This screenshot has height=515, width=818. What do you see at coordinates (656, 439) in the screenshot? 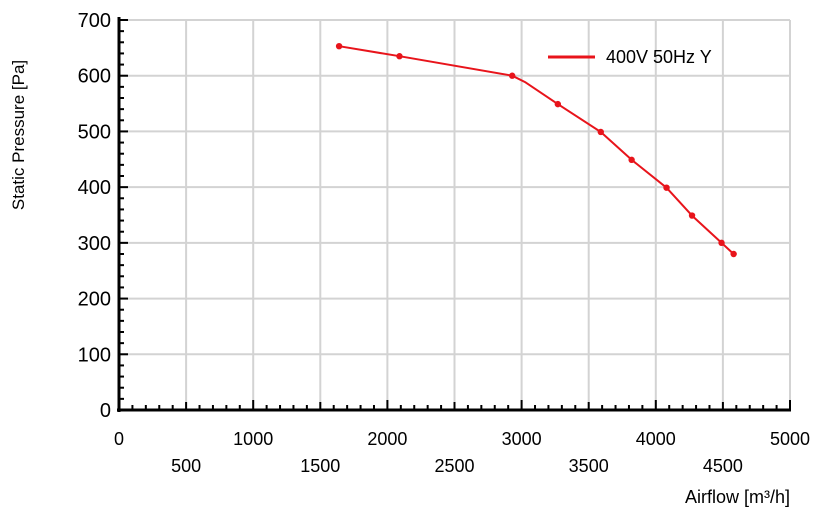
I see `x-tick-label: 4000` at bounding box center [656, 439].